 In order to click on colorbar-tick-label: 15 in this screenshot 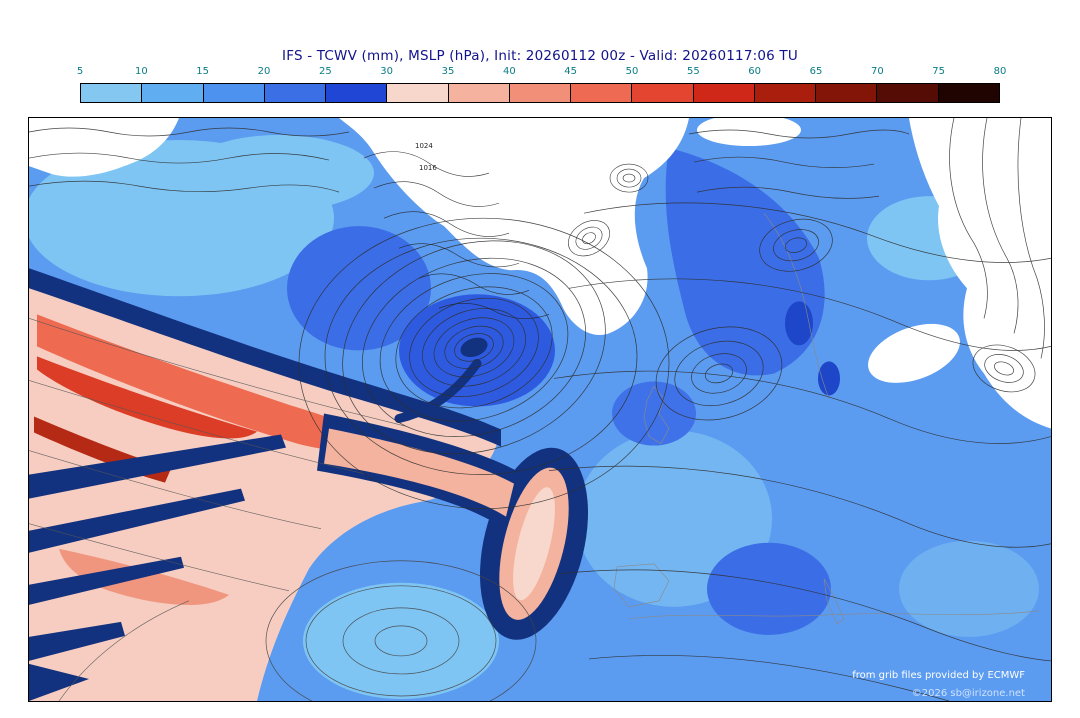, I will do `click(203, 71)`.